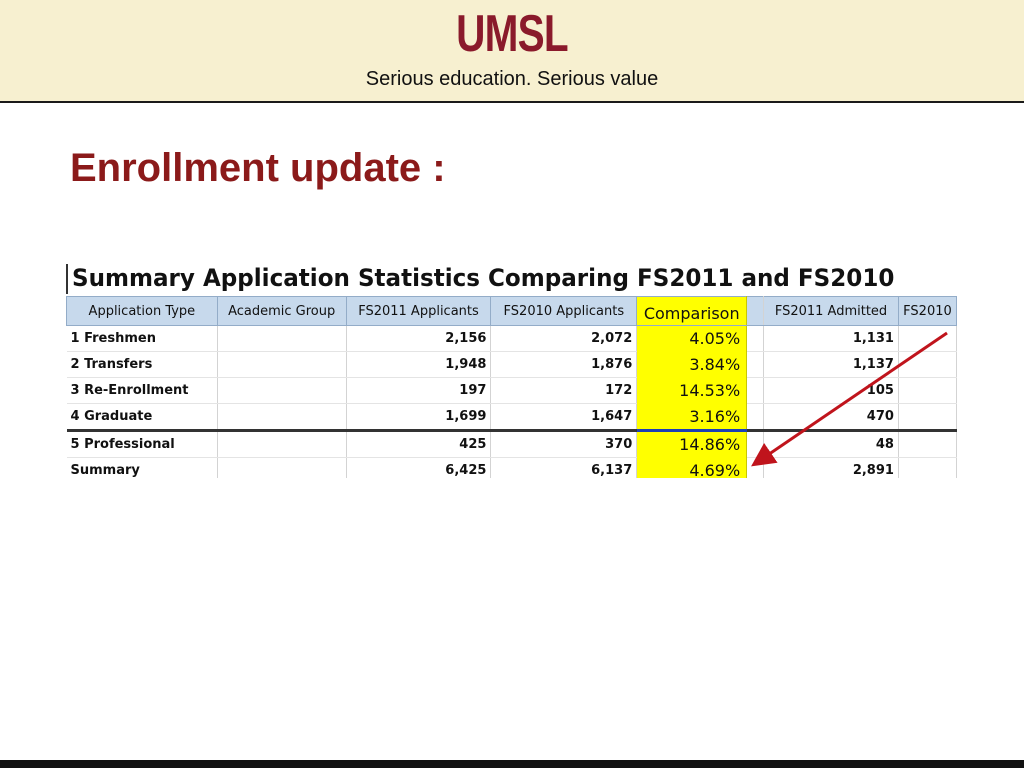 This screenshot has height=768, width=1024. Describe the element at coordinates (419, 364) in the screenshot. I see `cell-fs2011-applicants: 1,948` at that location.